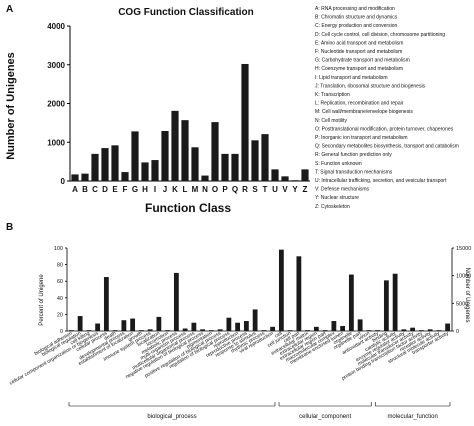  Describe the element at coordinates (9, 227) in the screenshot. I see `panel-label-b: B` at that location.